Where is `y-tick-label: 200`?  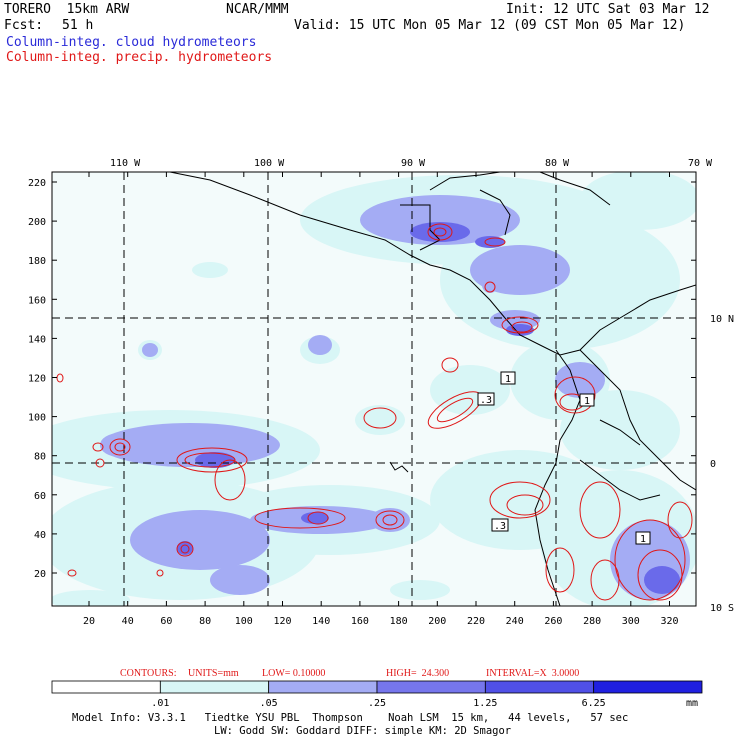
y-tick-label: 200 is located at coordinates (37, 222).